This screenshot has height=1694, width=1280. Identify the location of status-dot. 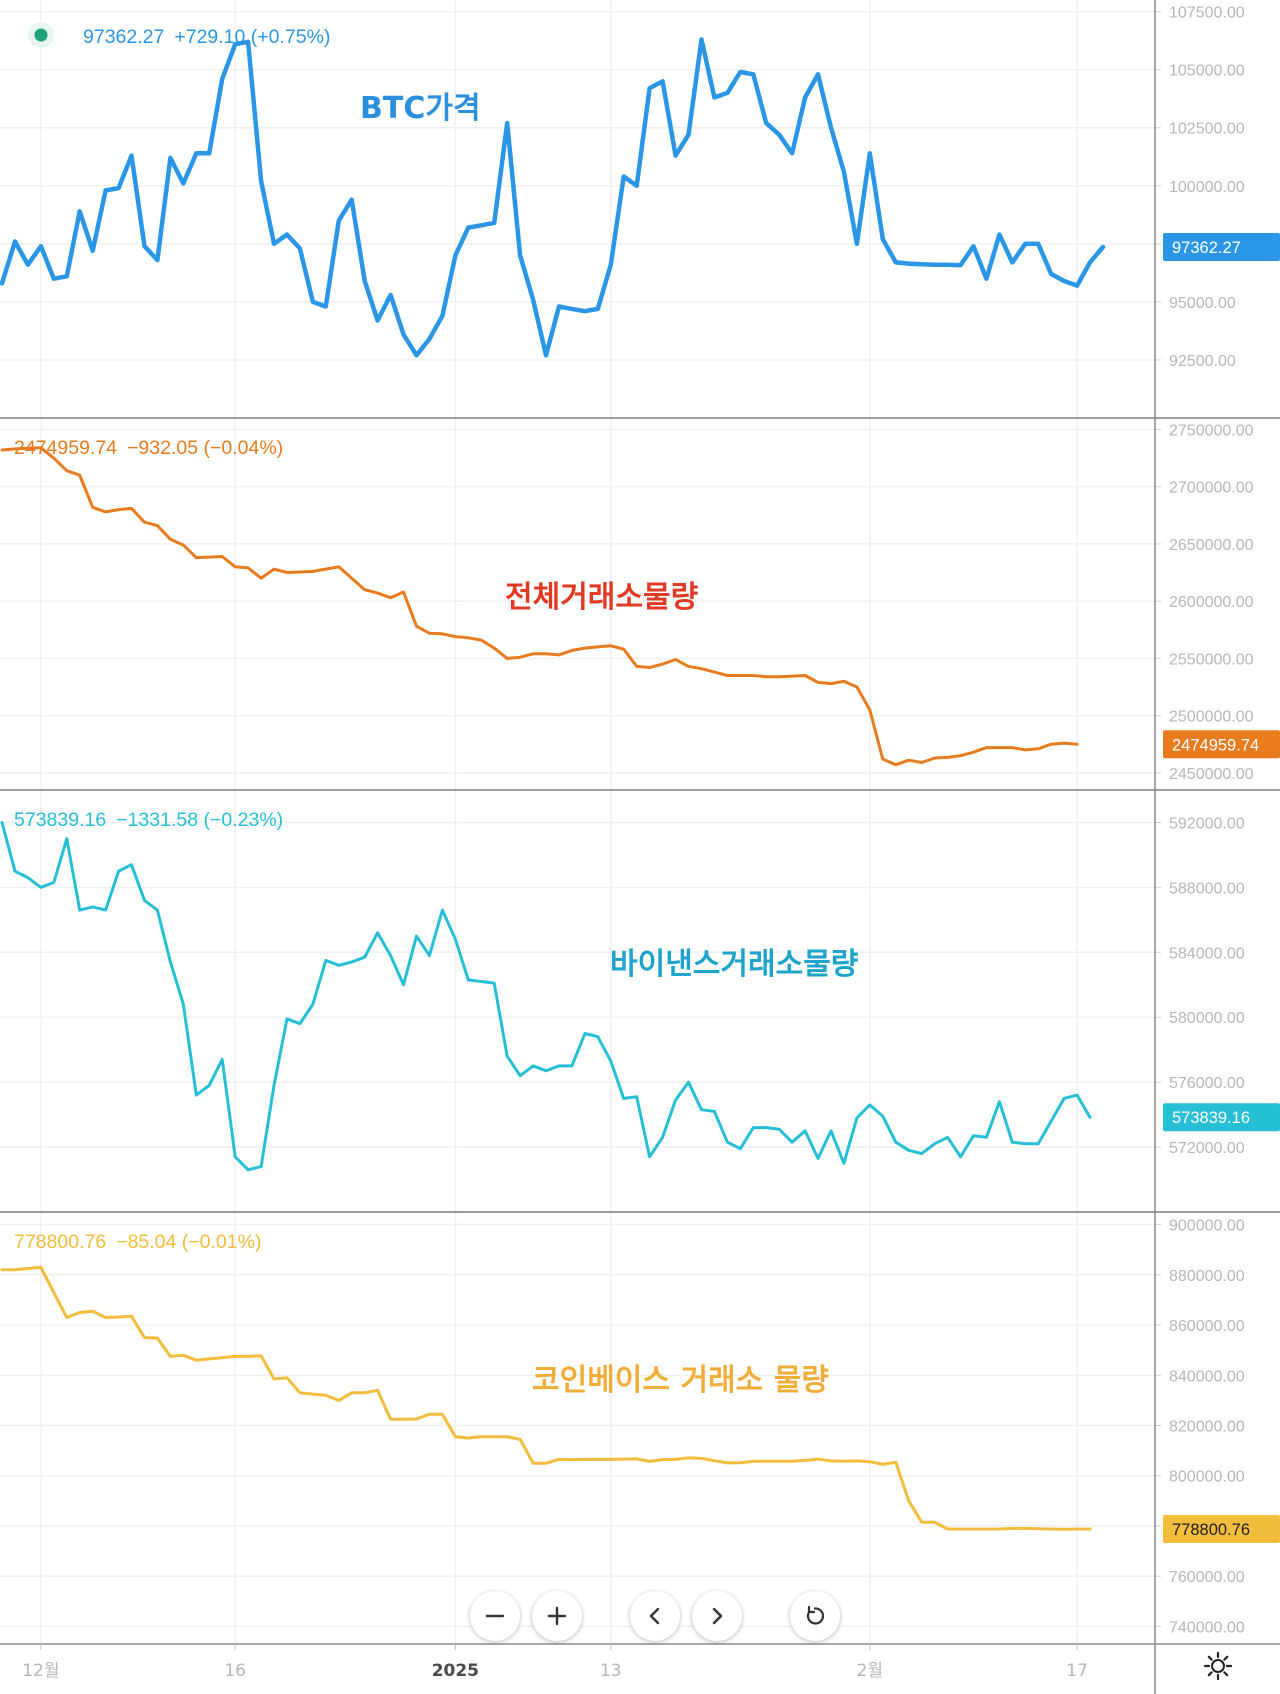
(41, 35).